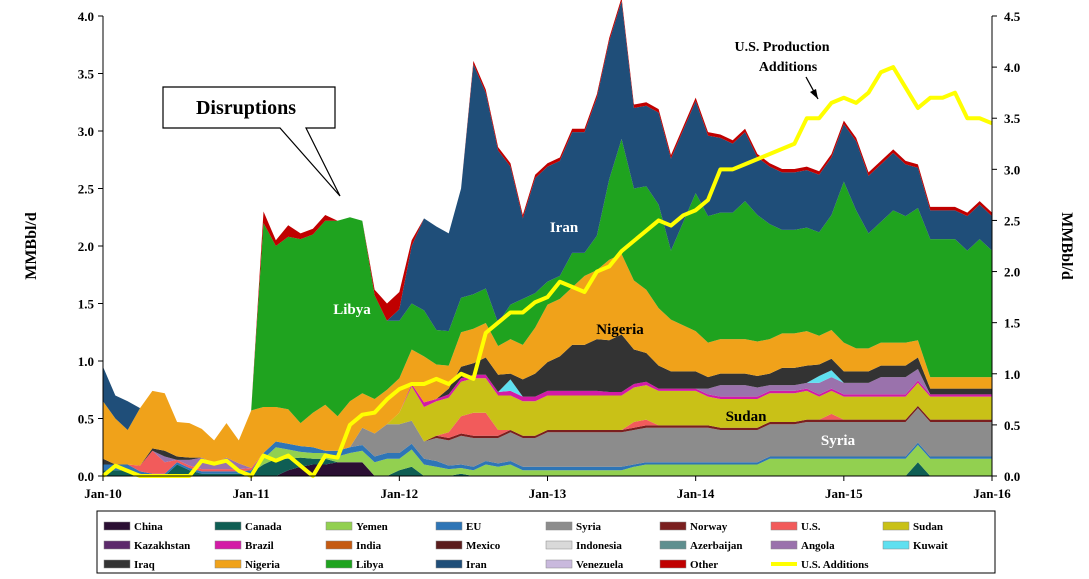  I want to click on x-tick-label: Jan-16, so click(992, 493).